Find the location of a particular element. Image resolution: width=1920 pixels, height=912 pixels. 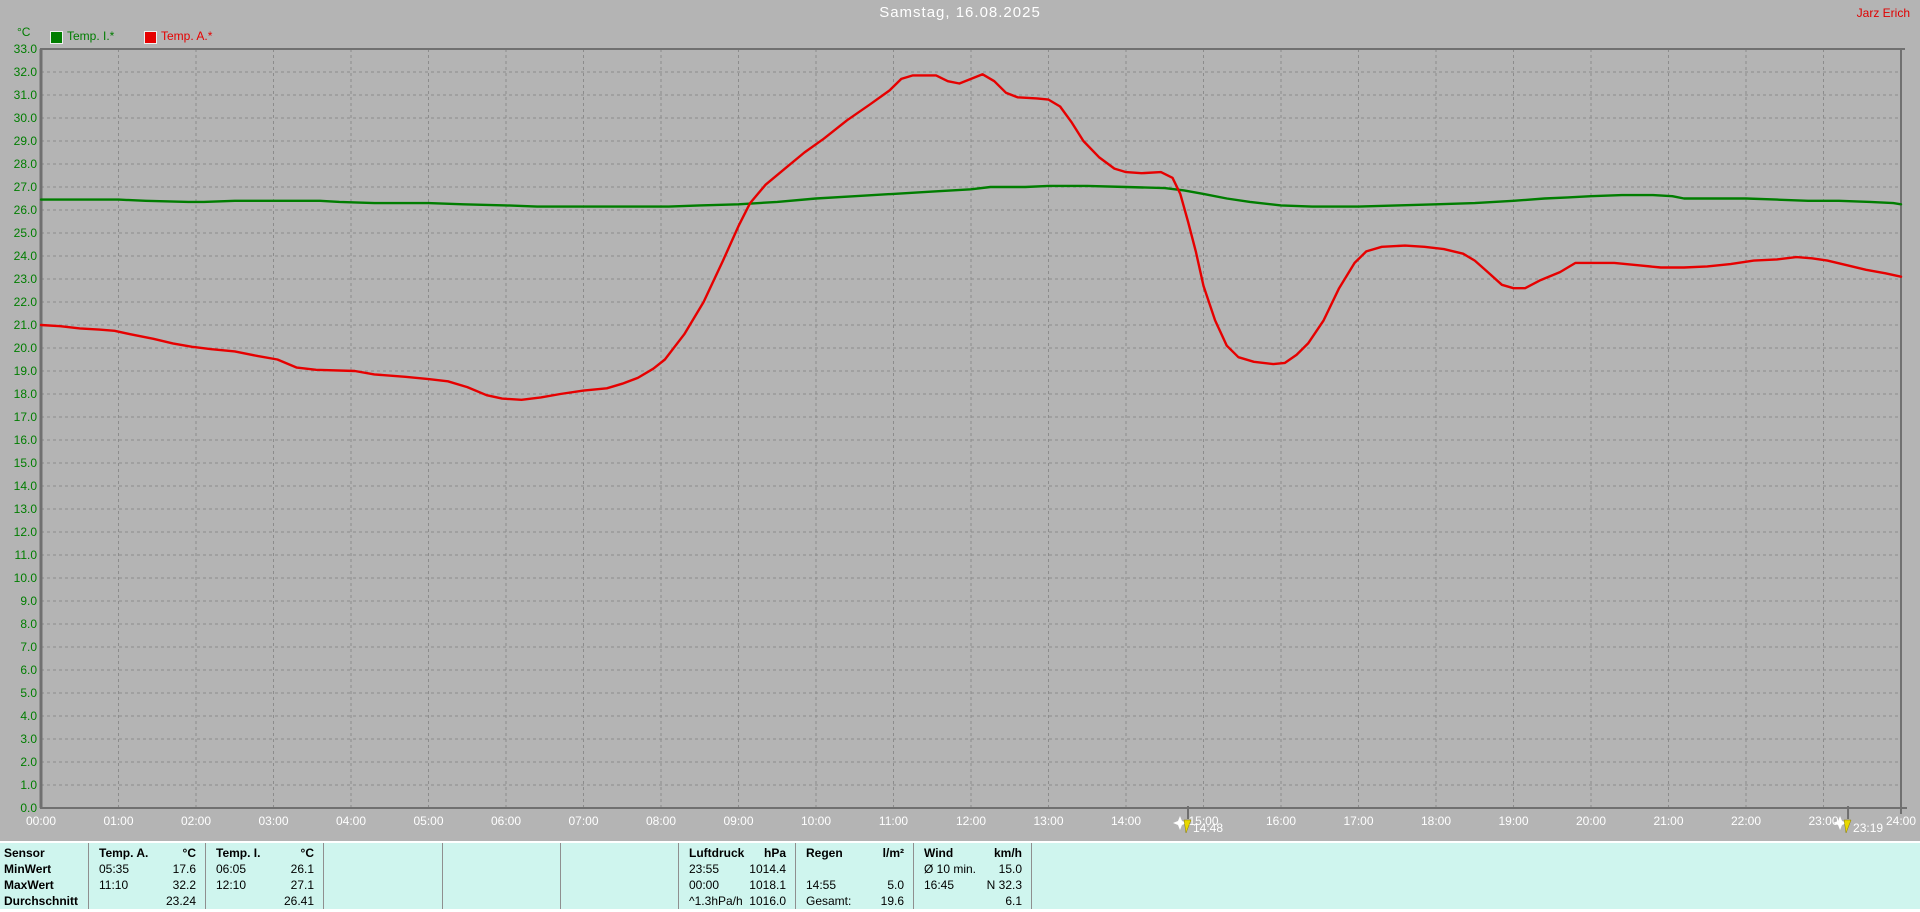

svg-text: 30.0 is located at coordinates (26, 118).